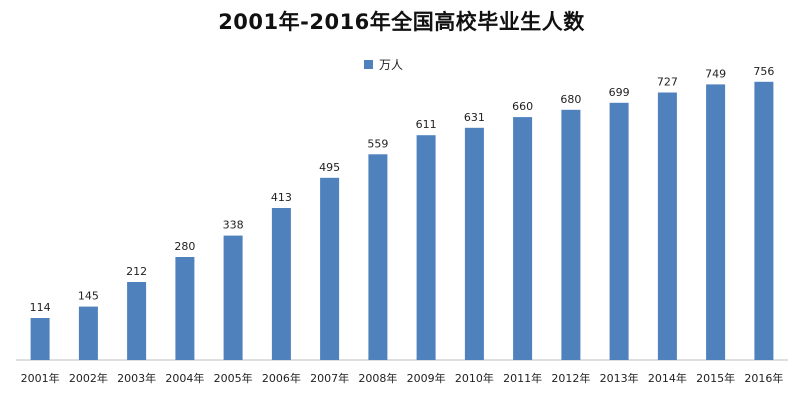 Image resolution: width=803 pixels, height=412 pixels. What do you see at coordinates (88, 296) in the screenshot?
I see `data-label-2002年: 145` at bounding box center [88, 296].